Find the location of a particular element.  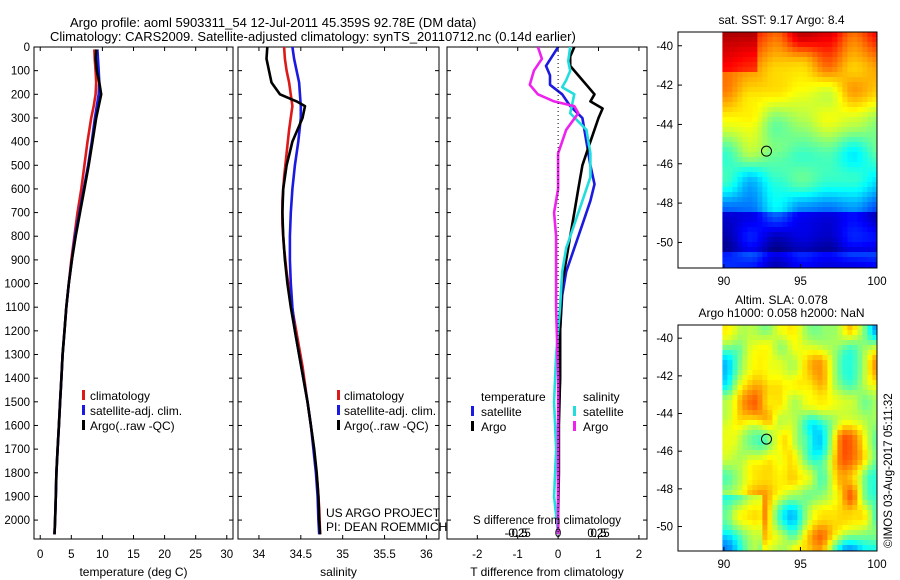

xtick-label: 35.5 is located at coordinates (384, 555).